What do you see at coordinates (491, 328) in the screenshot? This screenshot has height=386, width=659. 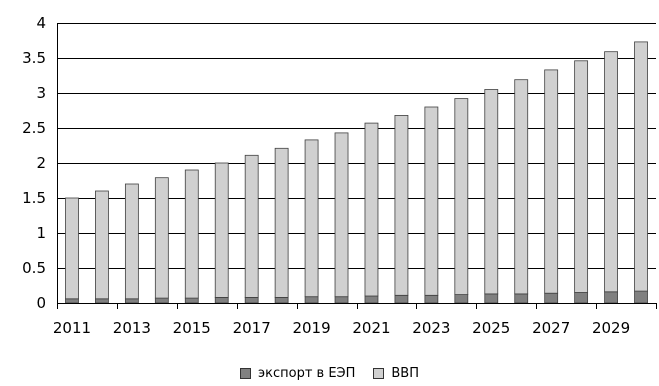 I see `x-tick-label: 2025` at bounding box center [491, 328].